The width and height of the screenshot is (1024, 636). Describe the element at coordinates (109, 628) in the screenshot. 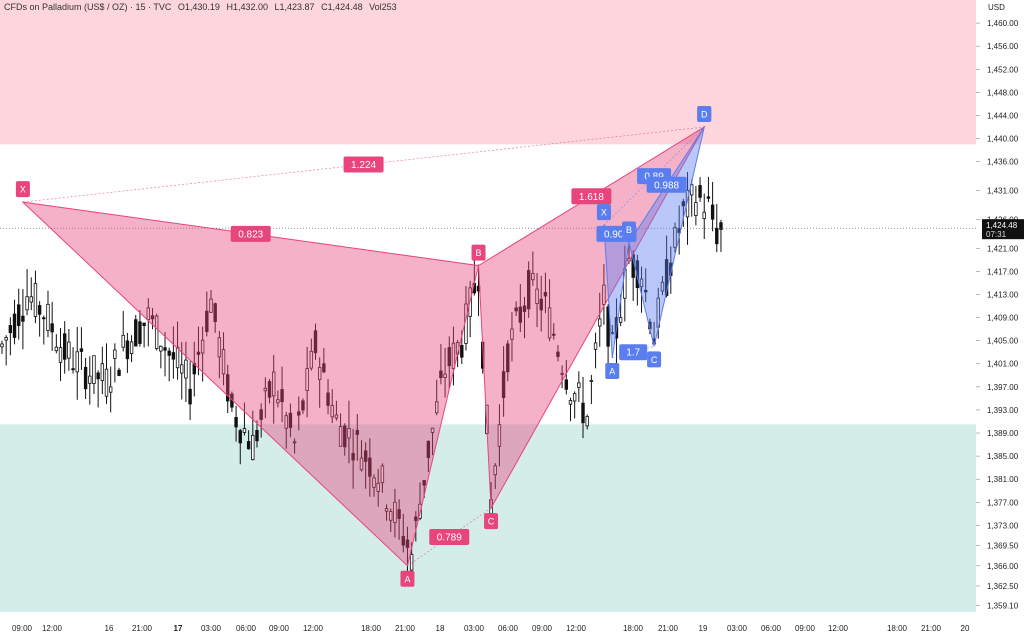

I see `time-tick-label: 16` at that location.